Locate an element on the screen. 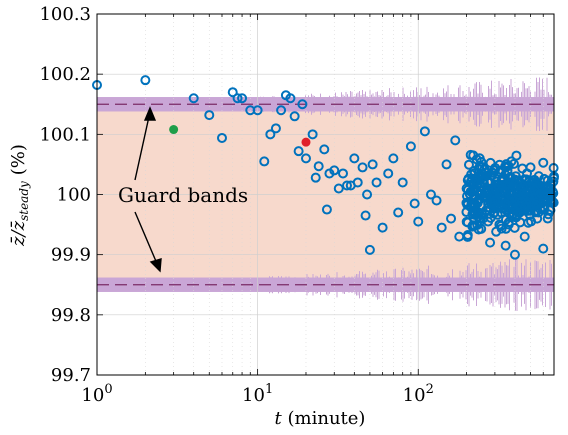 The height and width of the screenshot is (435, 568). y-axis-label: z̄/z̄steady (%) is located at coordinates (19, 195).